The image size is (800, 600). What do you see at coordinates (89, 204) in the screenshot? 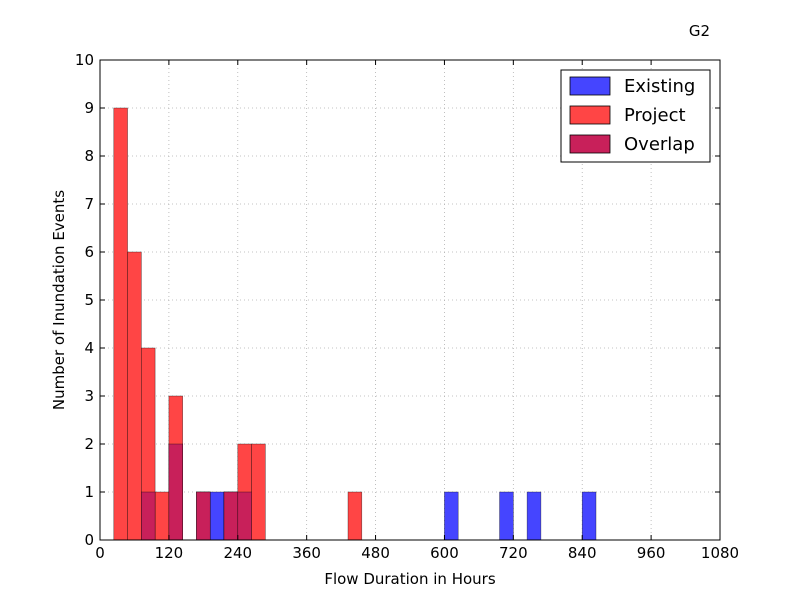
I see `y-tick-label: 7` at bounding box center [89, 204].